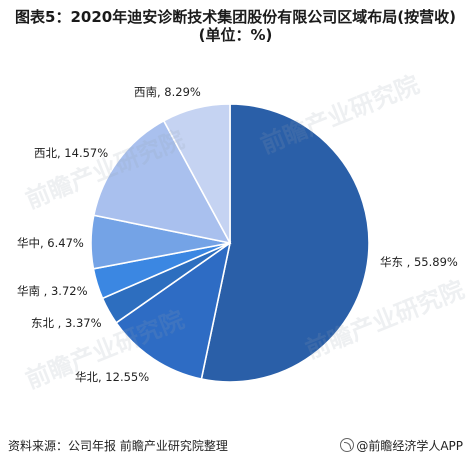  Describe the element at coordinates (66, 323) in the screenshot. I see `slice-label-东北: 东北 , 3.37%` at that location.